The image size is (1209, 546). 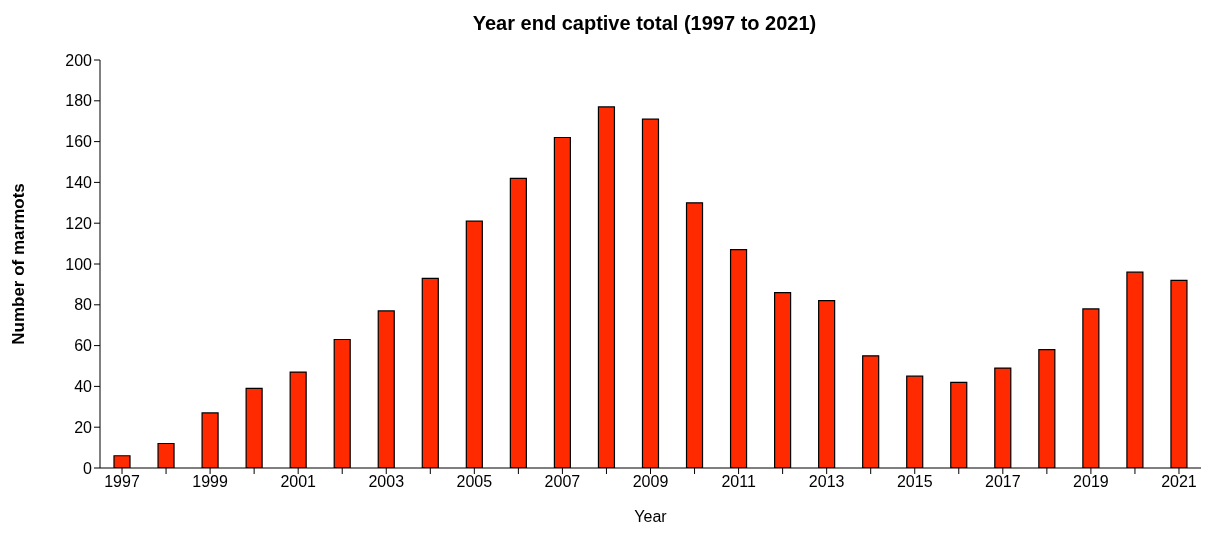 What do you see at coordinates (83, 346) in the screenshot?
I see `y-tick-label: 60` at bounding box center [83, 346].